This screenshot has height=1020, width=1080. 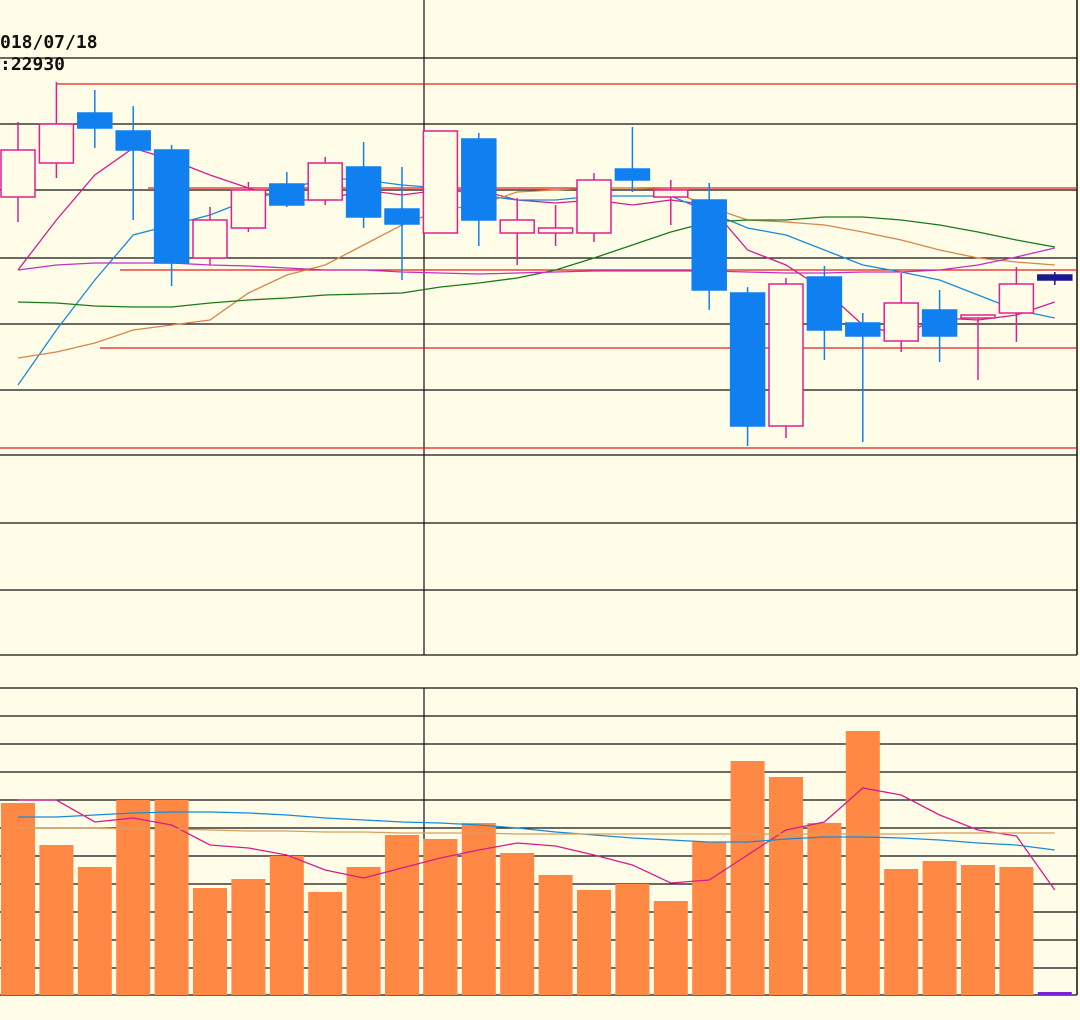 I want to click on info-text: 018/07/18, so click(x=49, y=42).